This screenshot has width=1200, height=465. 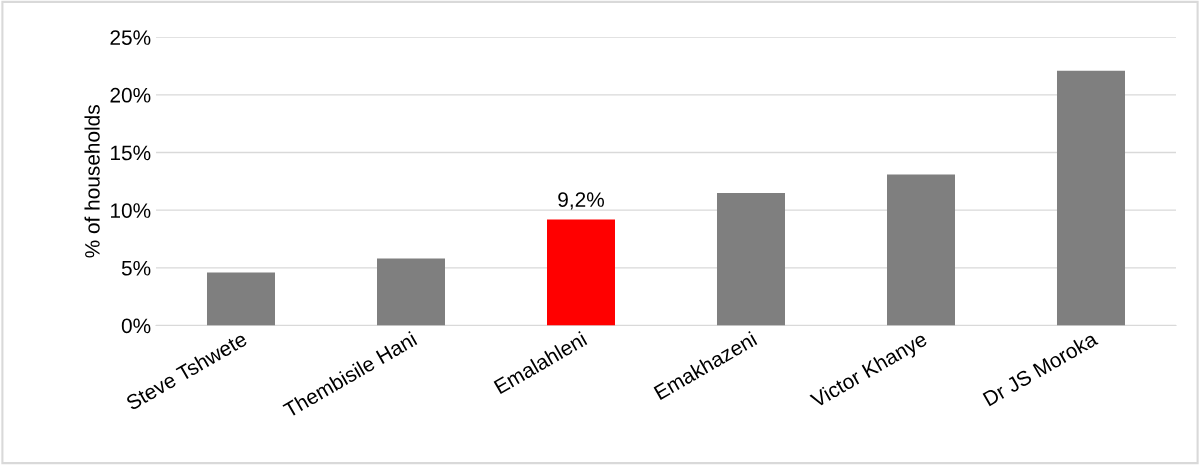 I want to click on y-tick-label: 5%, so click(x=136, y=268).